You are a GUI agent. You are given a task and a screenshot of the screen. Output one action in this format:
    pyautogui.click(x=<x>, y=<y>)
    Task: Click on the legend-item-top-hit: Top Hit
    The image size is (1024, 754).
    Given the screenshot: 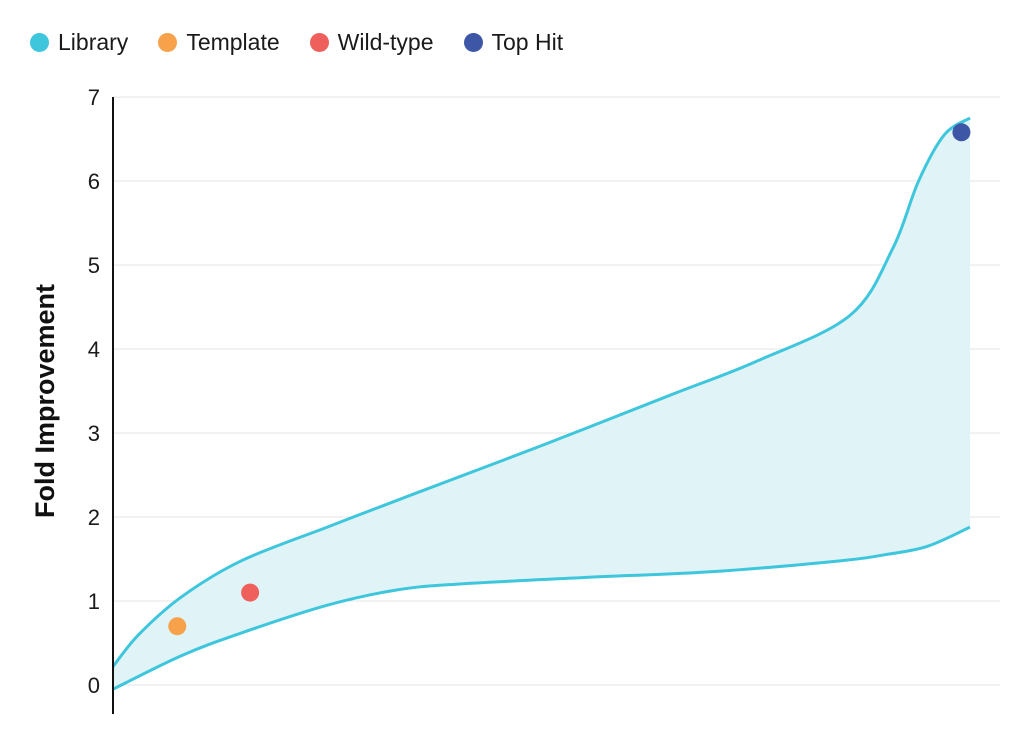 What is the action you would take?
    pyautogui.click(x=513, y=42)
    